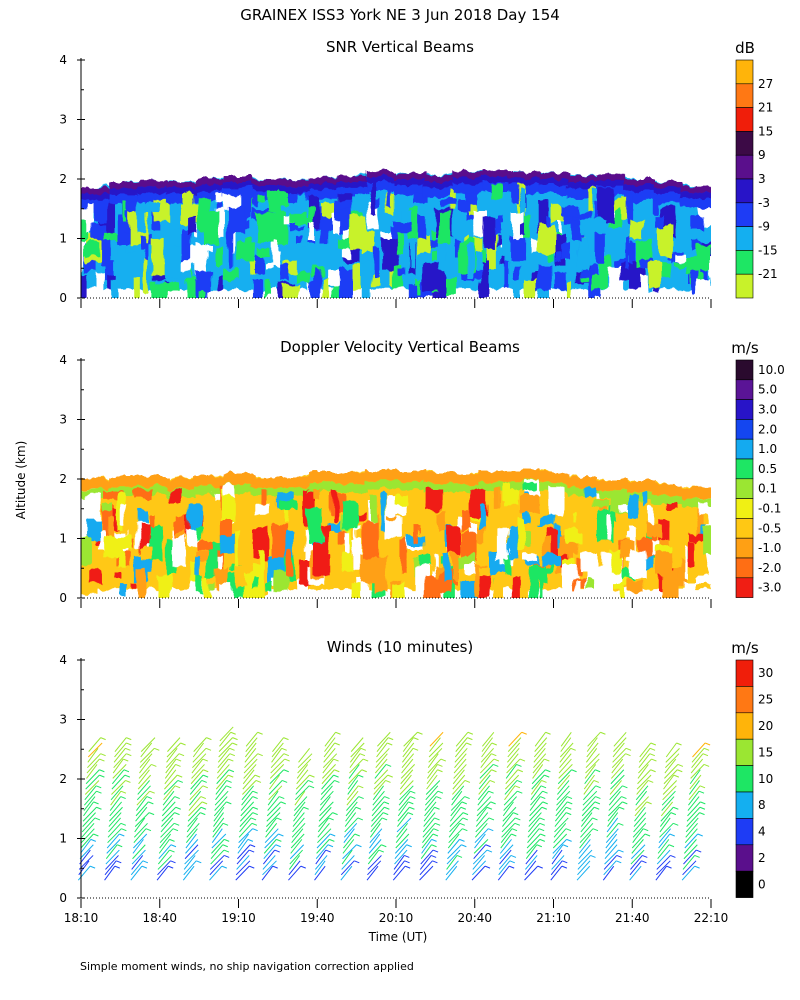 The height and width of the screenshot is (1000, 800). What do you see at coordinates (762, 832) in the screenshot?
I see `colorbar-label: 4` at bounding box center [762, 832].